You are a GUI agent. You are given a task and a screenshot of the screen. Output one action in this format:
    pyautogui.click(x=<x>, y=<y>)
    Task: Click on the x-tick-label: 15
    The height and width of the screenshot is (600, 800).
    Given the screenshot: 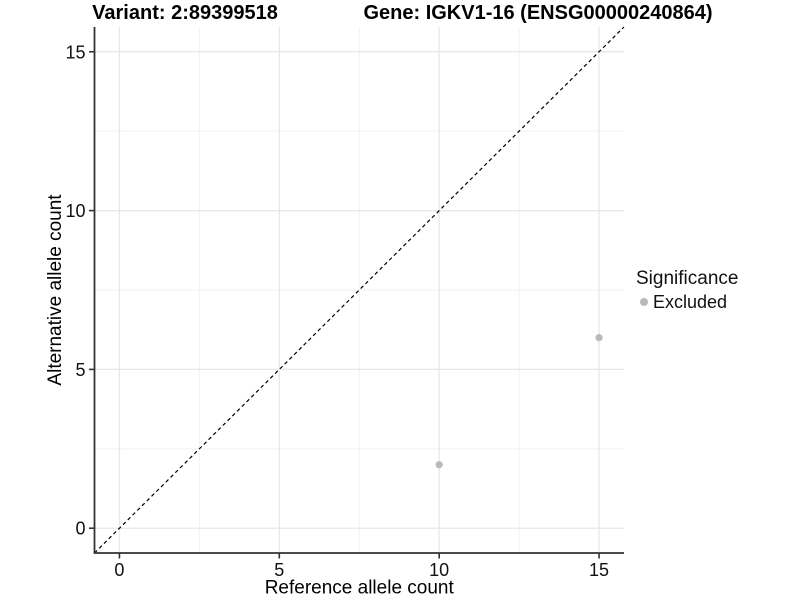 What is the action you would take?
    pyautogui.click(x=599, y=570)
    